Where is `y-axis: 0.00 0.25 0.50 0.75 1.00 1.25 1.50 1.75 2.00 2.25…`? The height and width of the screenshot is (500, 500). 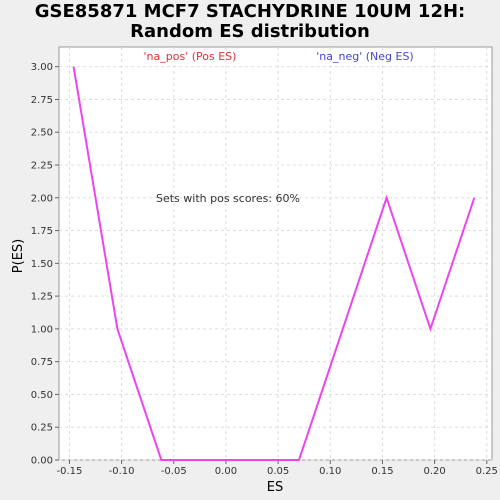
y-axis: 0.00 0.25 0.50 0.75 1.00 1.25 1.50 1.75 2.00 2.25… is located at coordinates (45, 264).